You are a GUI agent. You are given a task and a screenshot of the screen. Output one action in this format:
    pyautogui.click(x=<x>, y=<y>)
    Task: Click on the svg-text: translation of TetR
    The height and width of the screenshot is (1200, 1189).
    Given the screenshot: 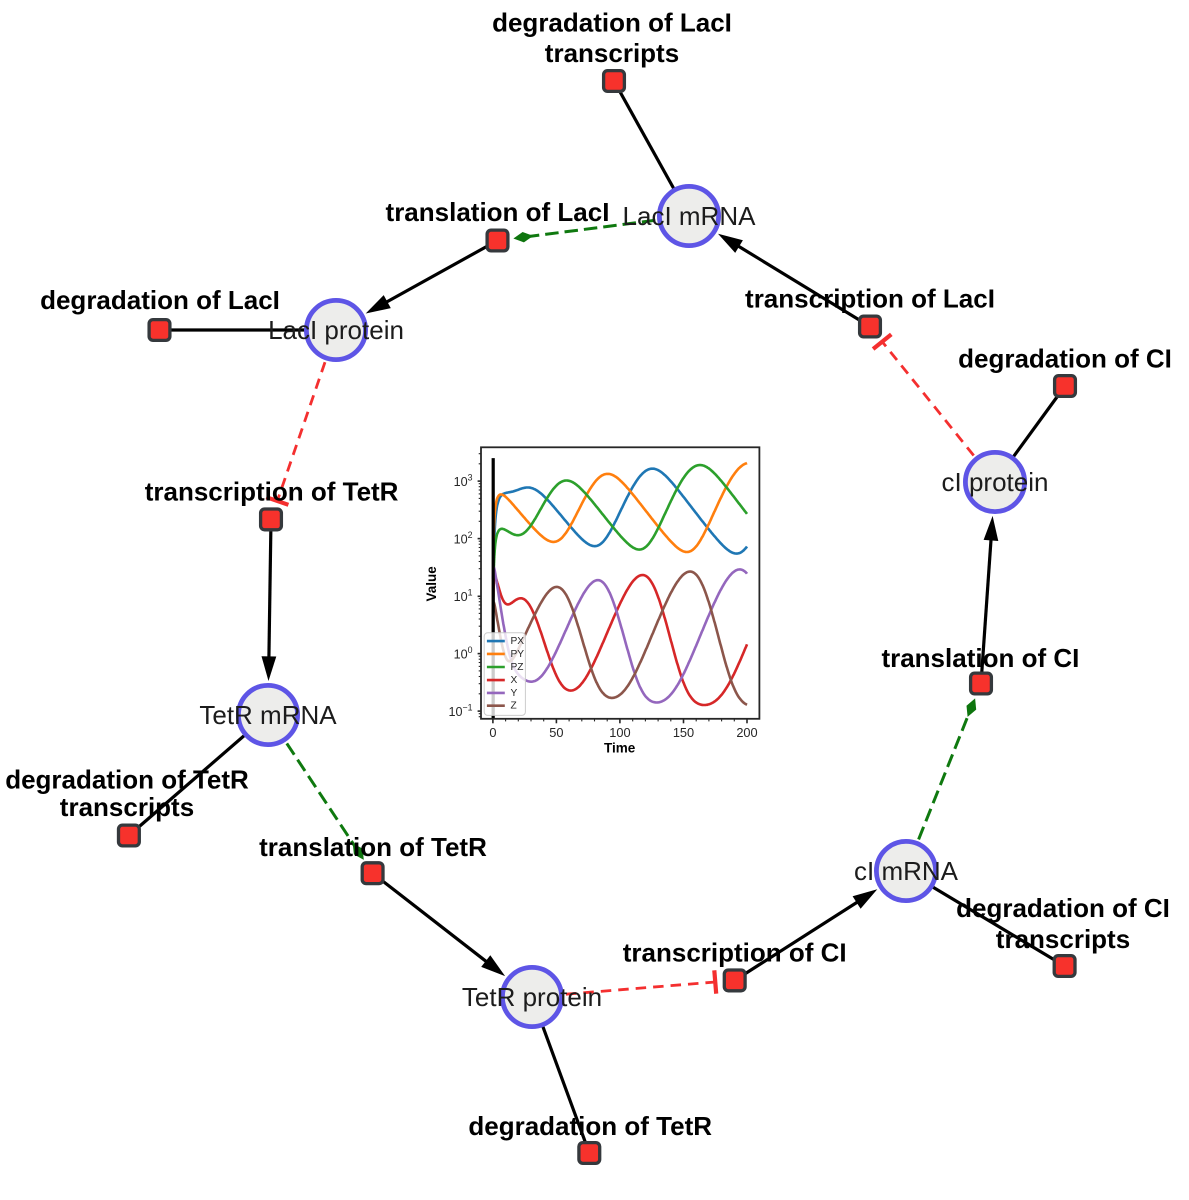 What is the action you would take?
    pyautogui.click(x=373, y=847)
    